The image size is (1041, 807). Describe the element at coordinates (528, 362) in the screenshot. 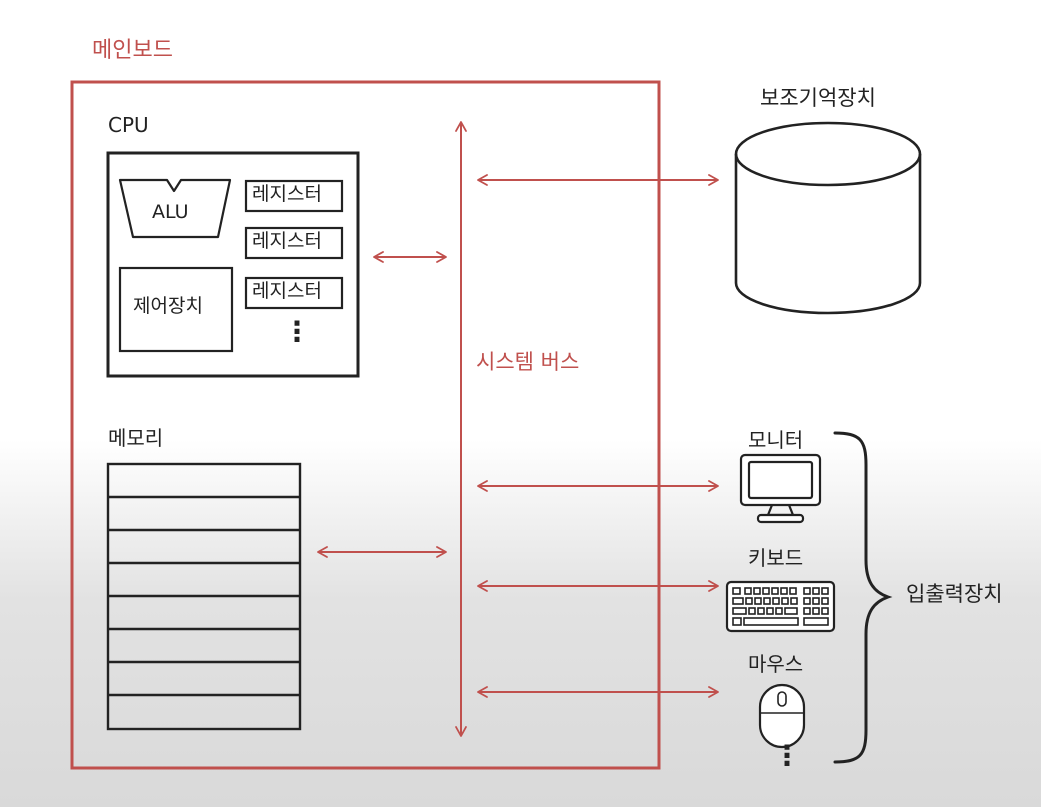

I see `system-bus-label: 시스템 버스` at that location.